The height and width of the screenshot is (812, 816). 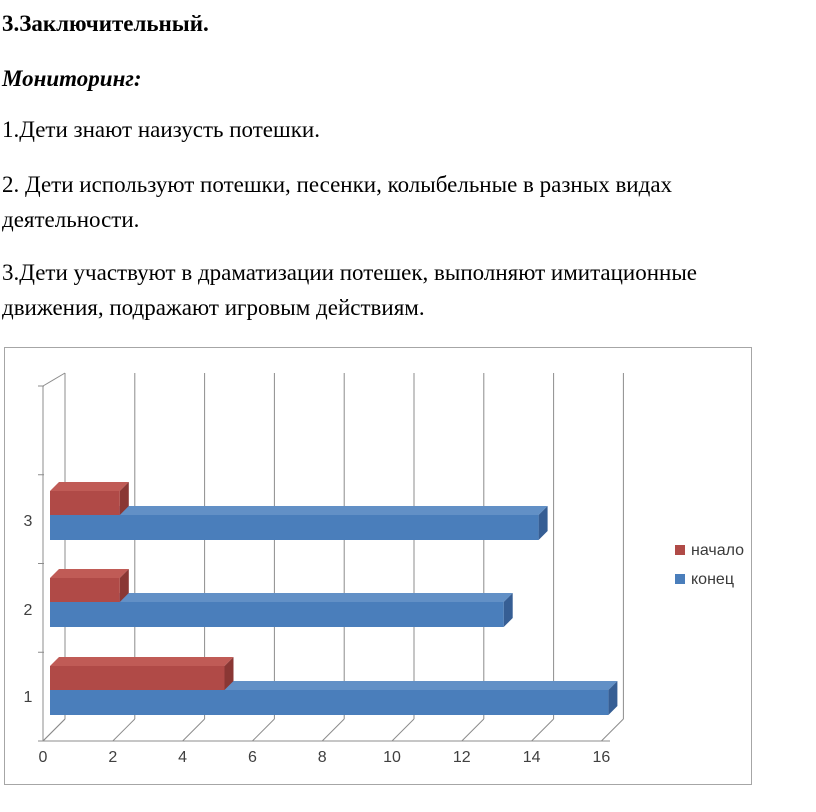 I want to click on y-category-label-3: 3, so click(x=28, y=521).